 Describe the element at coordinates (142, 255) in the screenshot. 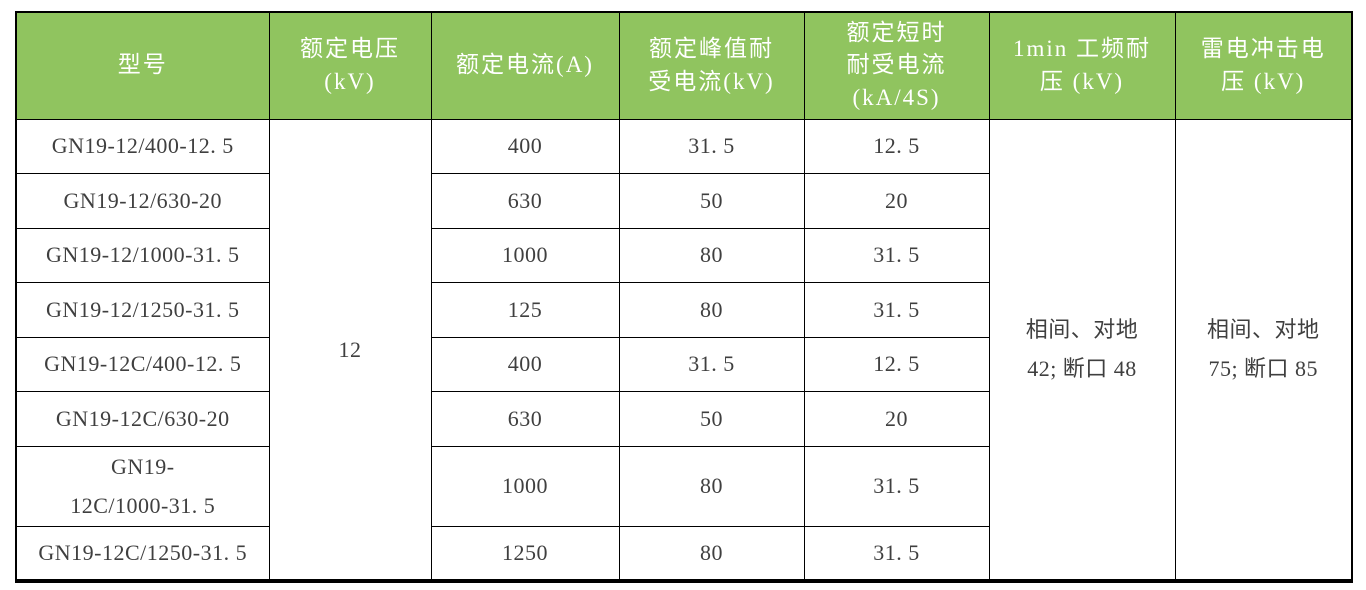

I see `model-cell: GN19-12/1000-31. 5` at that location.